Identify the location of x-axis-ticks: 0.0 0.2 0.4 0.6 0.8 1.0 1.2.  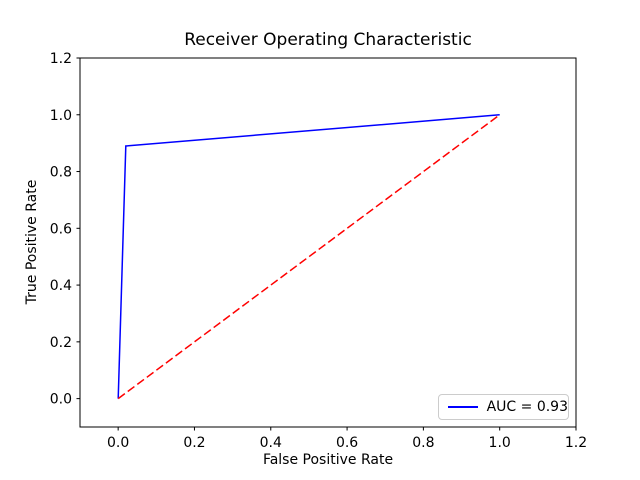
(347, 439).